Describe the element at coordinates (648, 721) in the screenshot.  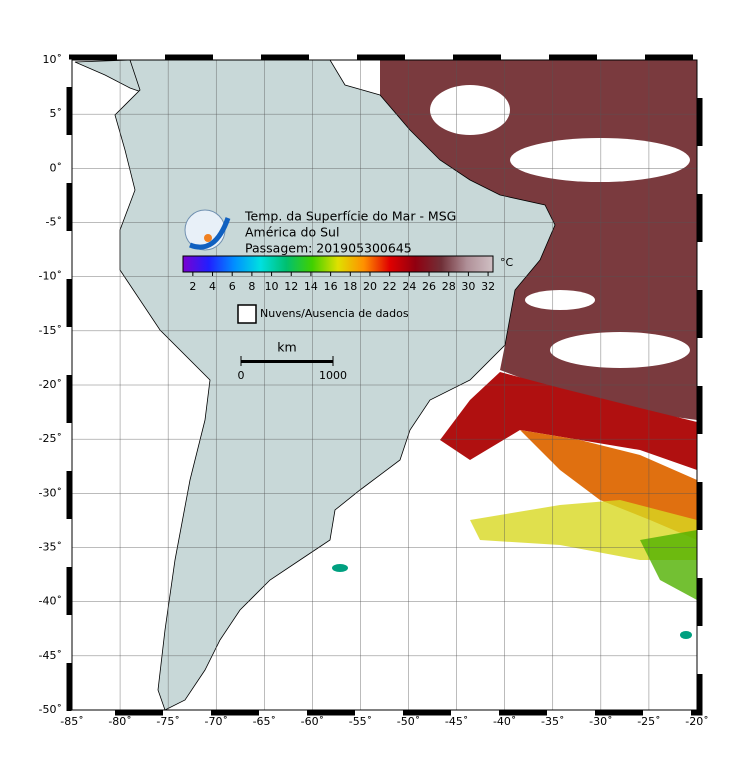
I see `x-tick-label: -25˚` at that location.